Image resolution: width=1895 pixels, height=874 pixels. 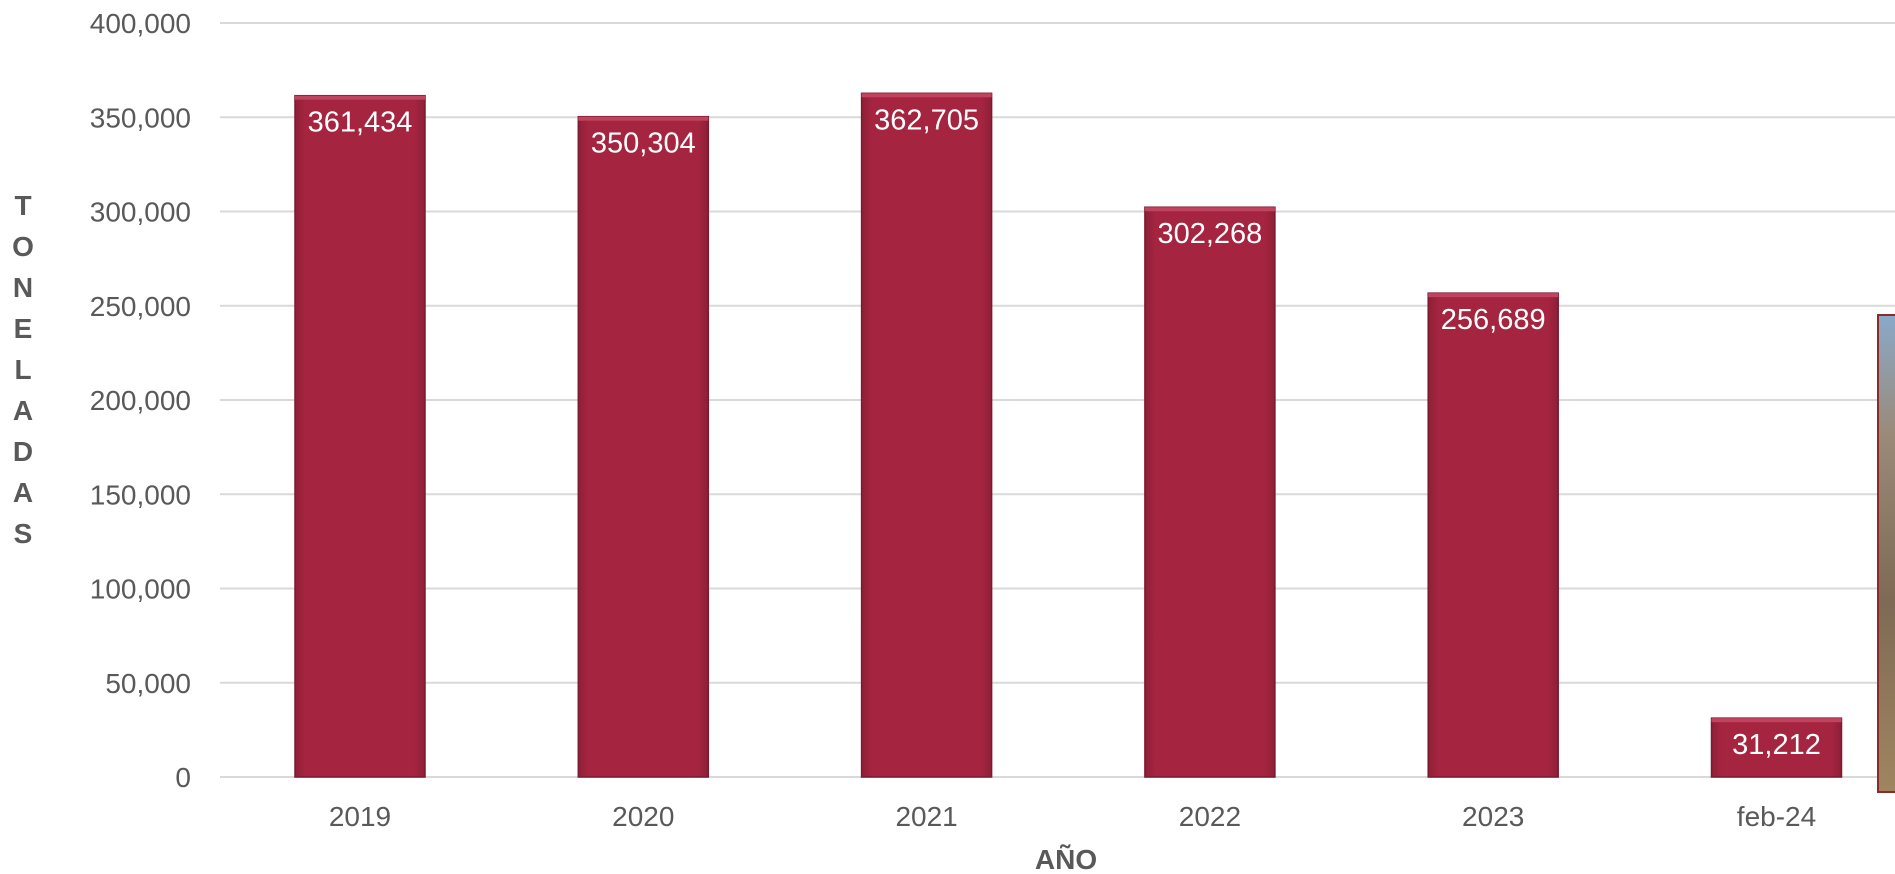 What do you see at coordinates (1886, 553) in the screenshot?
I see `photo-thumbnail` at bounding box center [1886, 553].